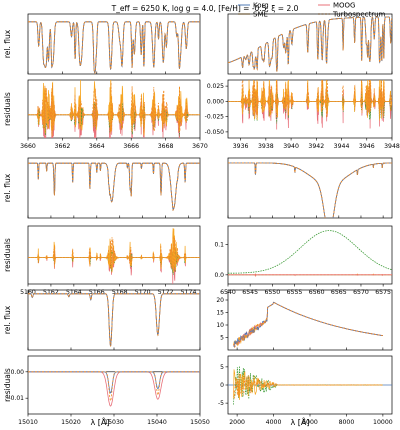  I want to click on x-tick-label: 10000, so click(383, 422).